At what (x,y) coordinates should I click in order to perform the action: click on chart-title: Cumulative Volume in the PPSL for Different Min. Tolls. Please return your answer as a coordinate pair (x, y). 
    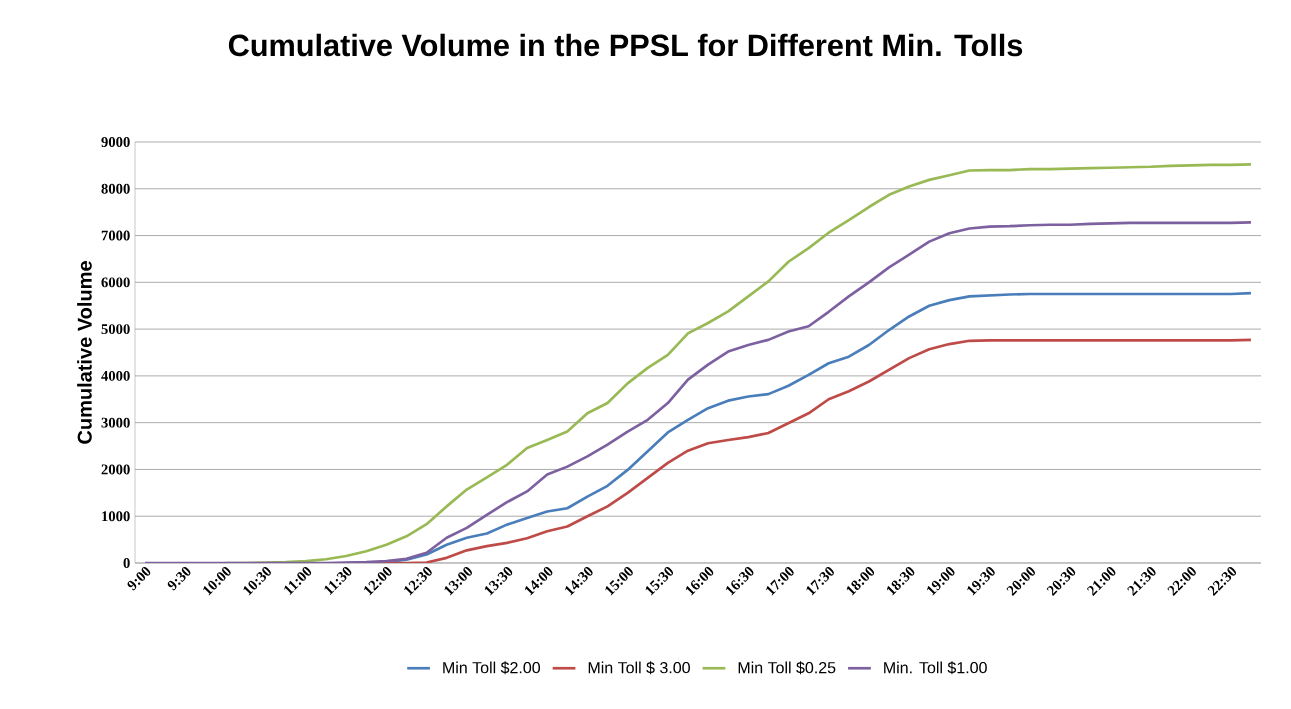
    Looking at the image, I should click on (625, 45).